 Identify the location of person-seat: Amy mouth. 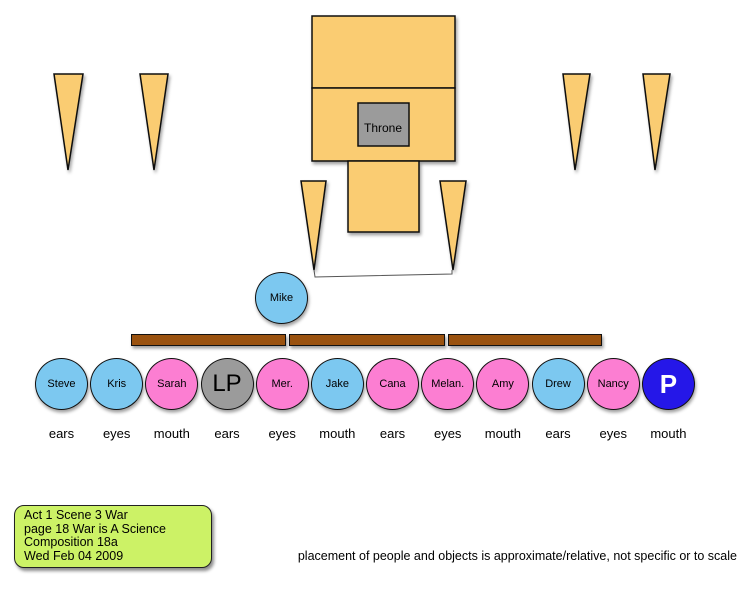
(503, 399).